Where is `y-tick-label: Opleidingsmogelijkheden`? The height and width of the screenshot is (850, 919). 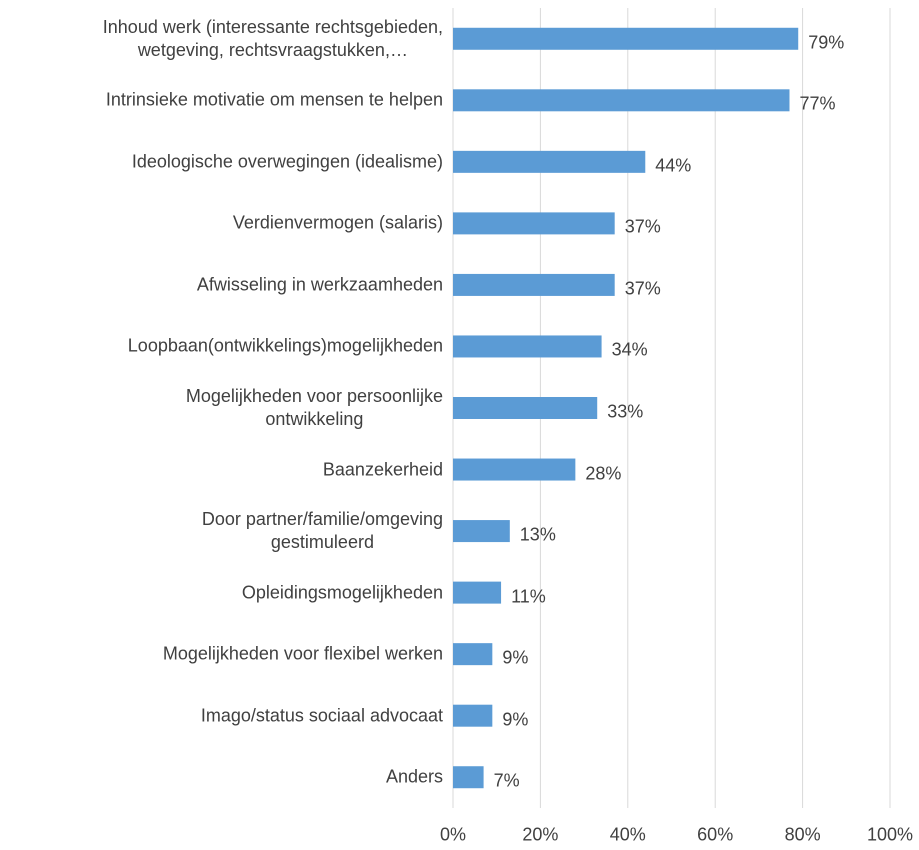 y-tick-label: Opleidingsmogelijkheden is located at coordinates (342, 592).